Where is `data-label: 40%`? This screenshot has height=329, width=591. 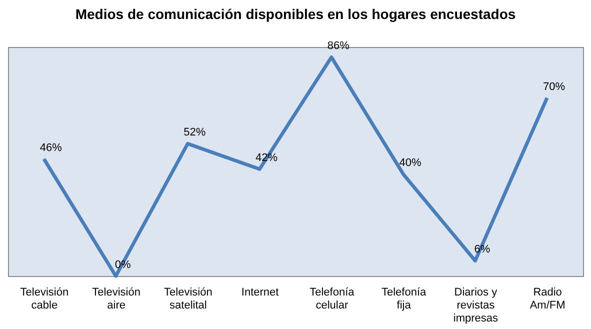 data-label: 40% is located at coordinates (410, 163).